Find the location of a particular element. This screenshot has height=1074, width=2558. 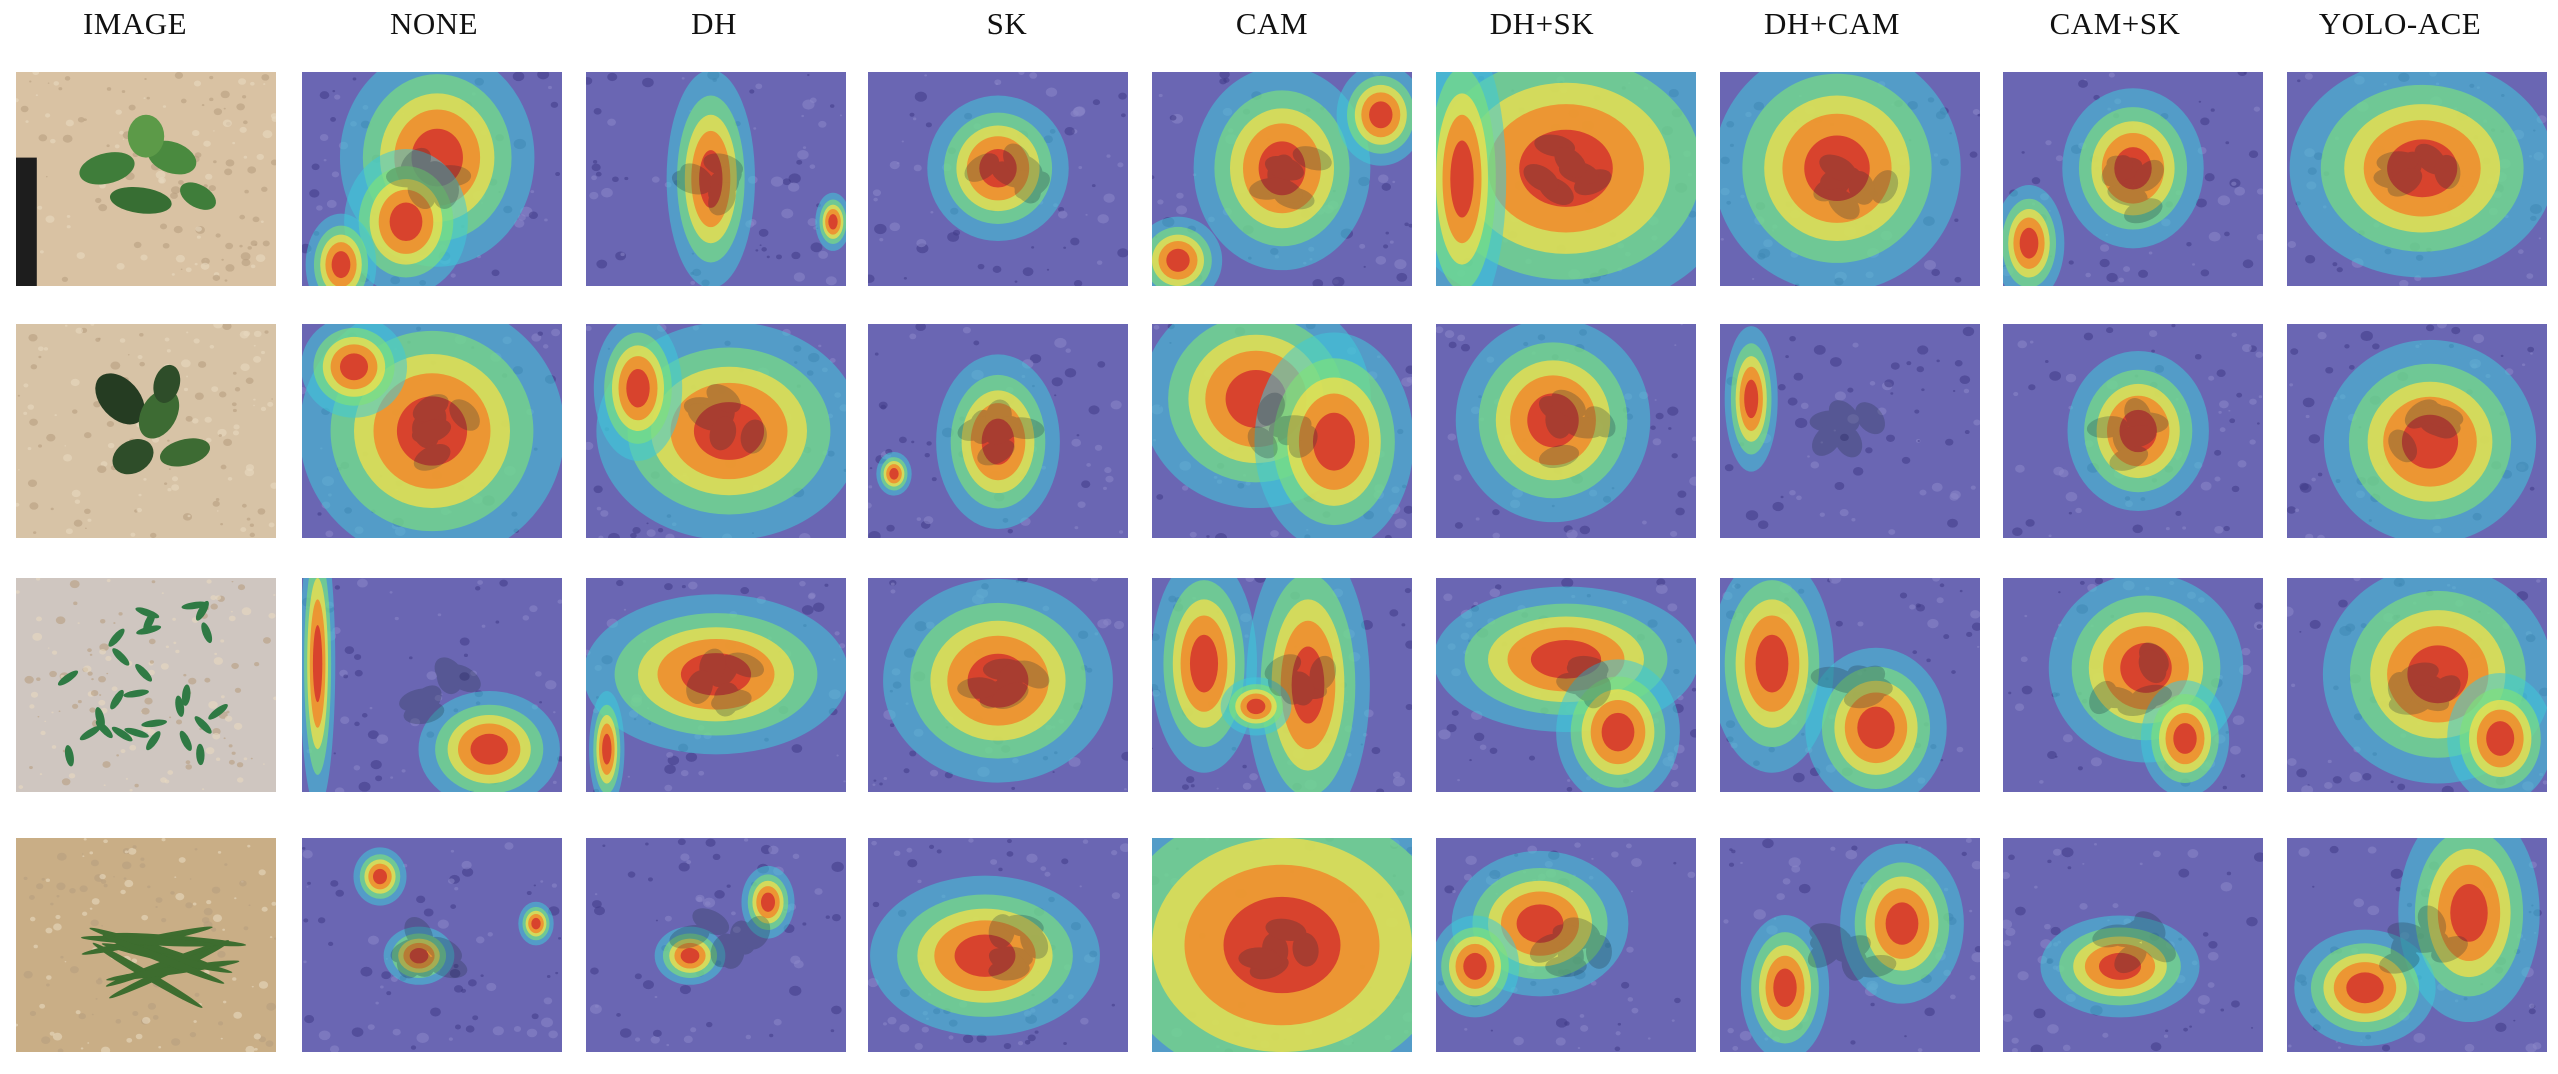

column-header-none: NONE is located at coordinates (434, 23).